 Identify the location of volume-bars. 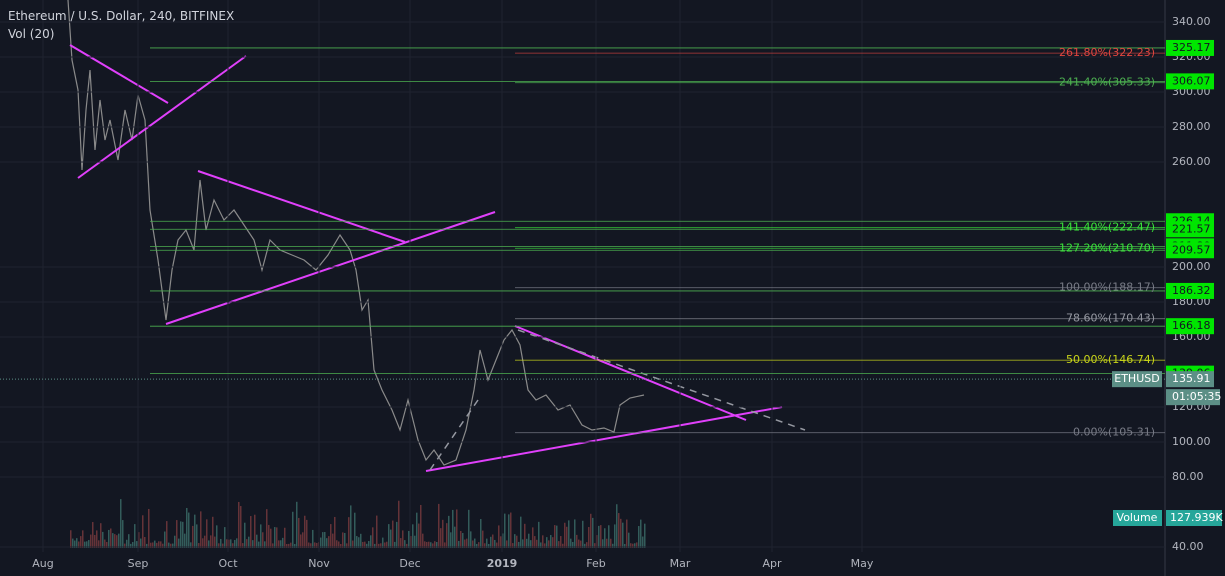
(358, 523).